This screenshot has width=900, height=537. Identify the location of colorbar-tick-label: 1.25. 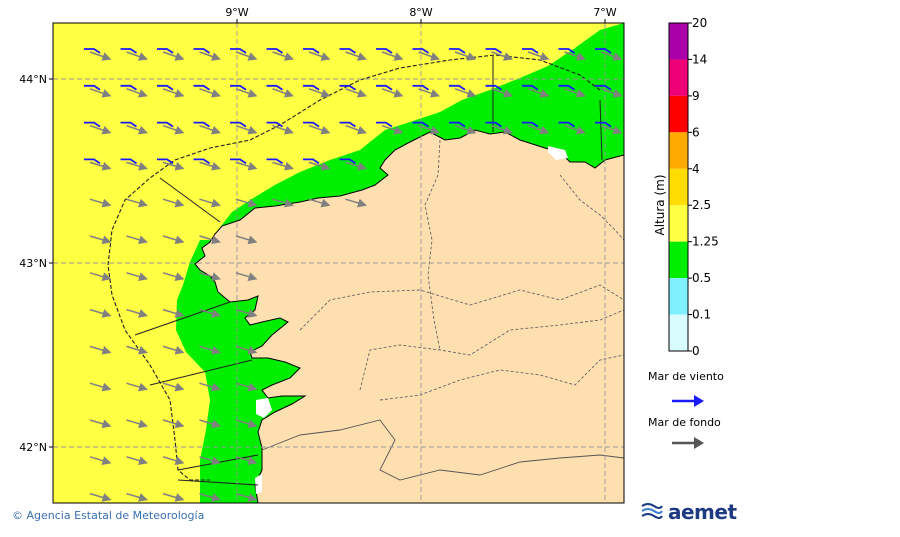
(705, 242).